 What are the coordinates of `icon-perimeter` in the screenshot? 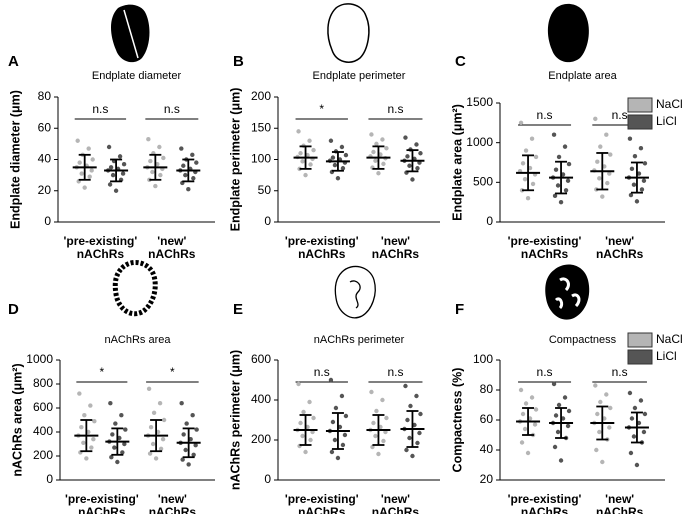 It's located at (348, 33).